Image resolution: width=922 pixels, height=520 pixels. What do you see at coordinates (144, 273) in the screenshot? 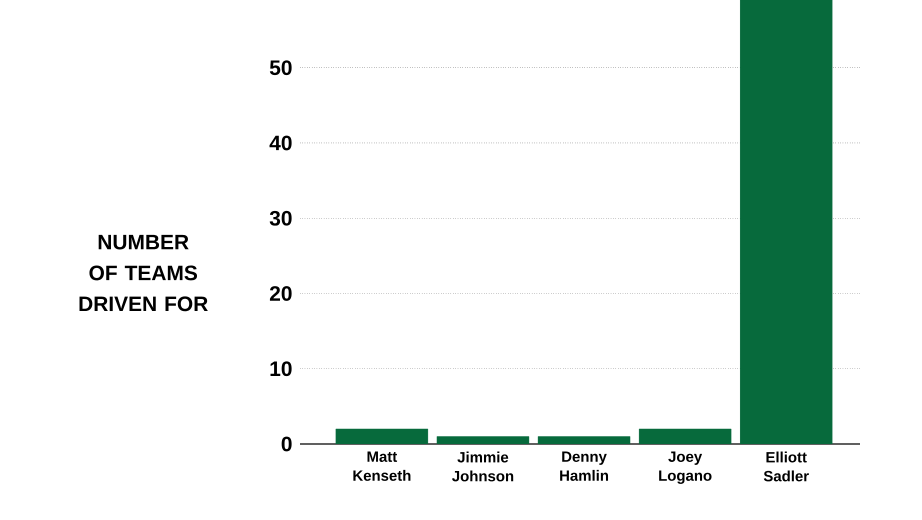
I see `y-axis-title: NUMBER OF TEAMS DRIVEN FOR` at bounding box center [144, 273].